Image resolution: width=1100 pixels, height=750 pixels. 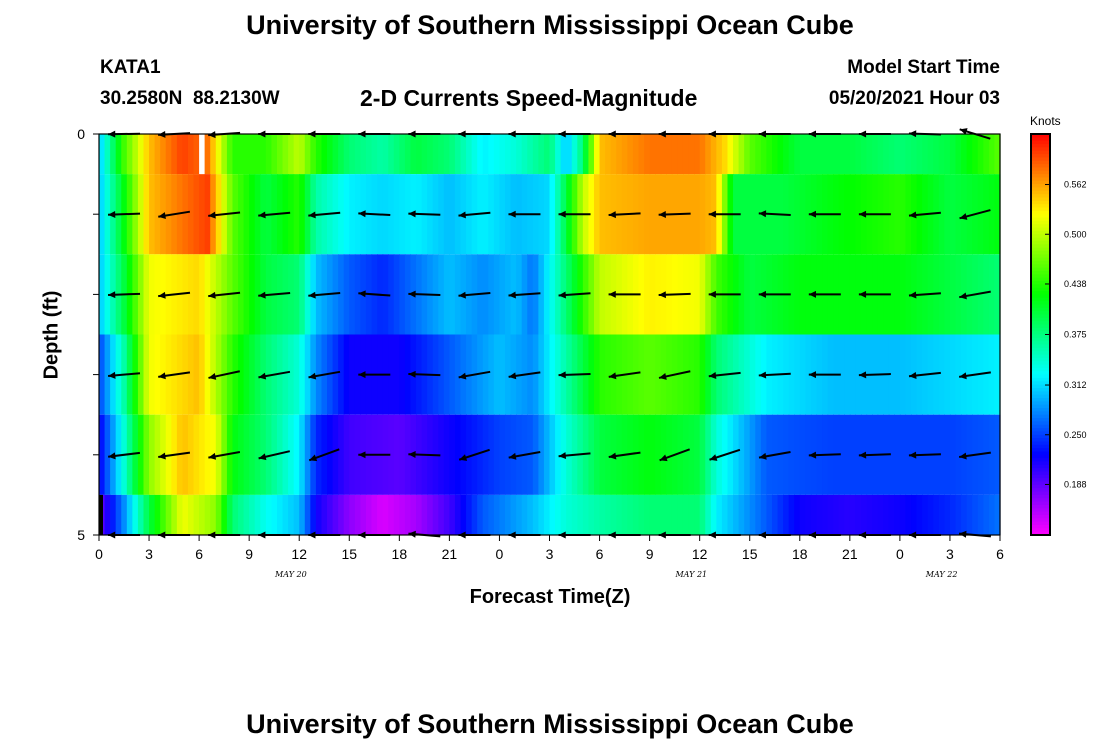 What do you see at coordinates (190, 98) in the screenshot?
I see `station-coordinates: 30.2580N 88.2130W` at bounding box center [190, 98].